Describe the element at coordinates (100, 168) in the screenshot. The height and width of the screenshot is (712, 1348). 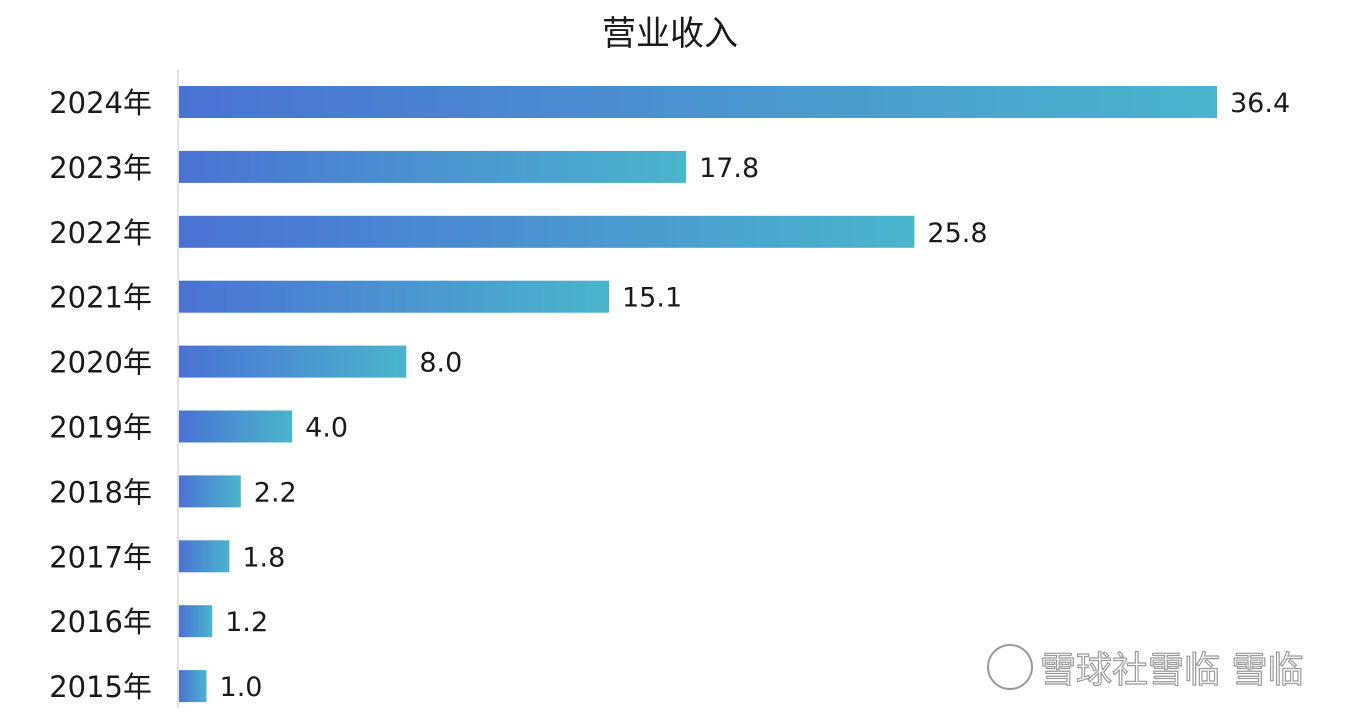
I see `y-tick-label-1: 2023年` at that location.